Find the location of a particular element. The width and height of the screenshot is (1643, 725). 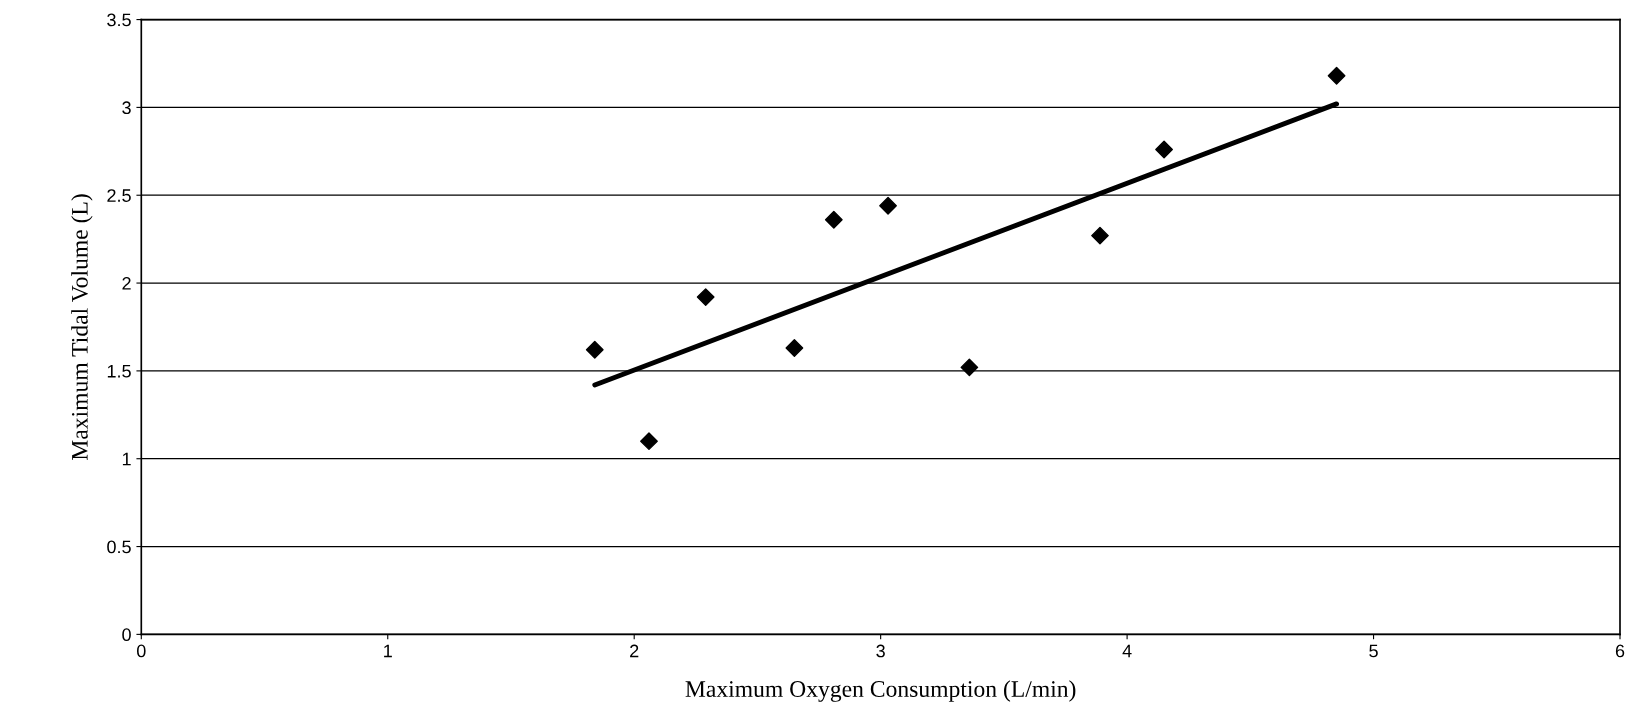

y-tick-label: 3.5 is located at coordinates (119, 20).